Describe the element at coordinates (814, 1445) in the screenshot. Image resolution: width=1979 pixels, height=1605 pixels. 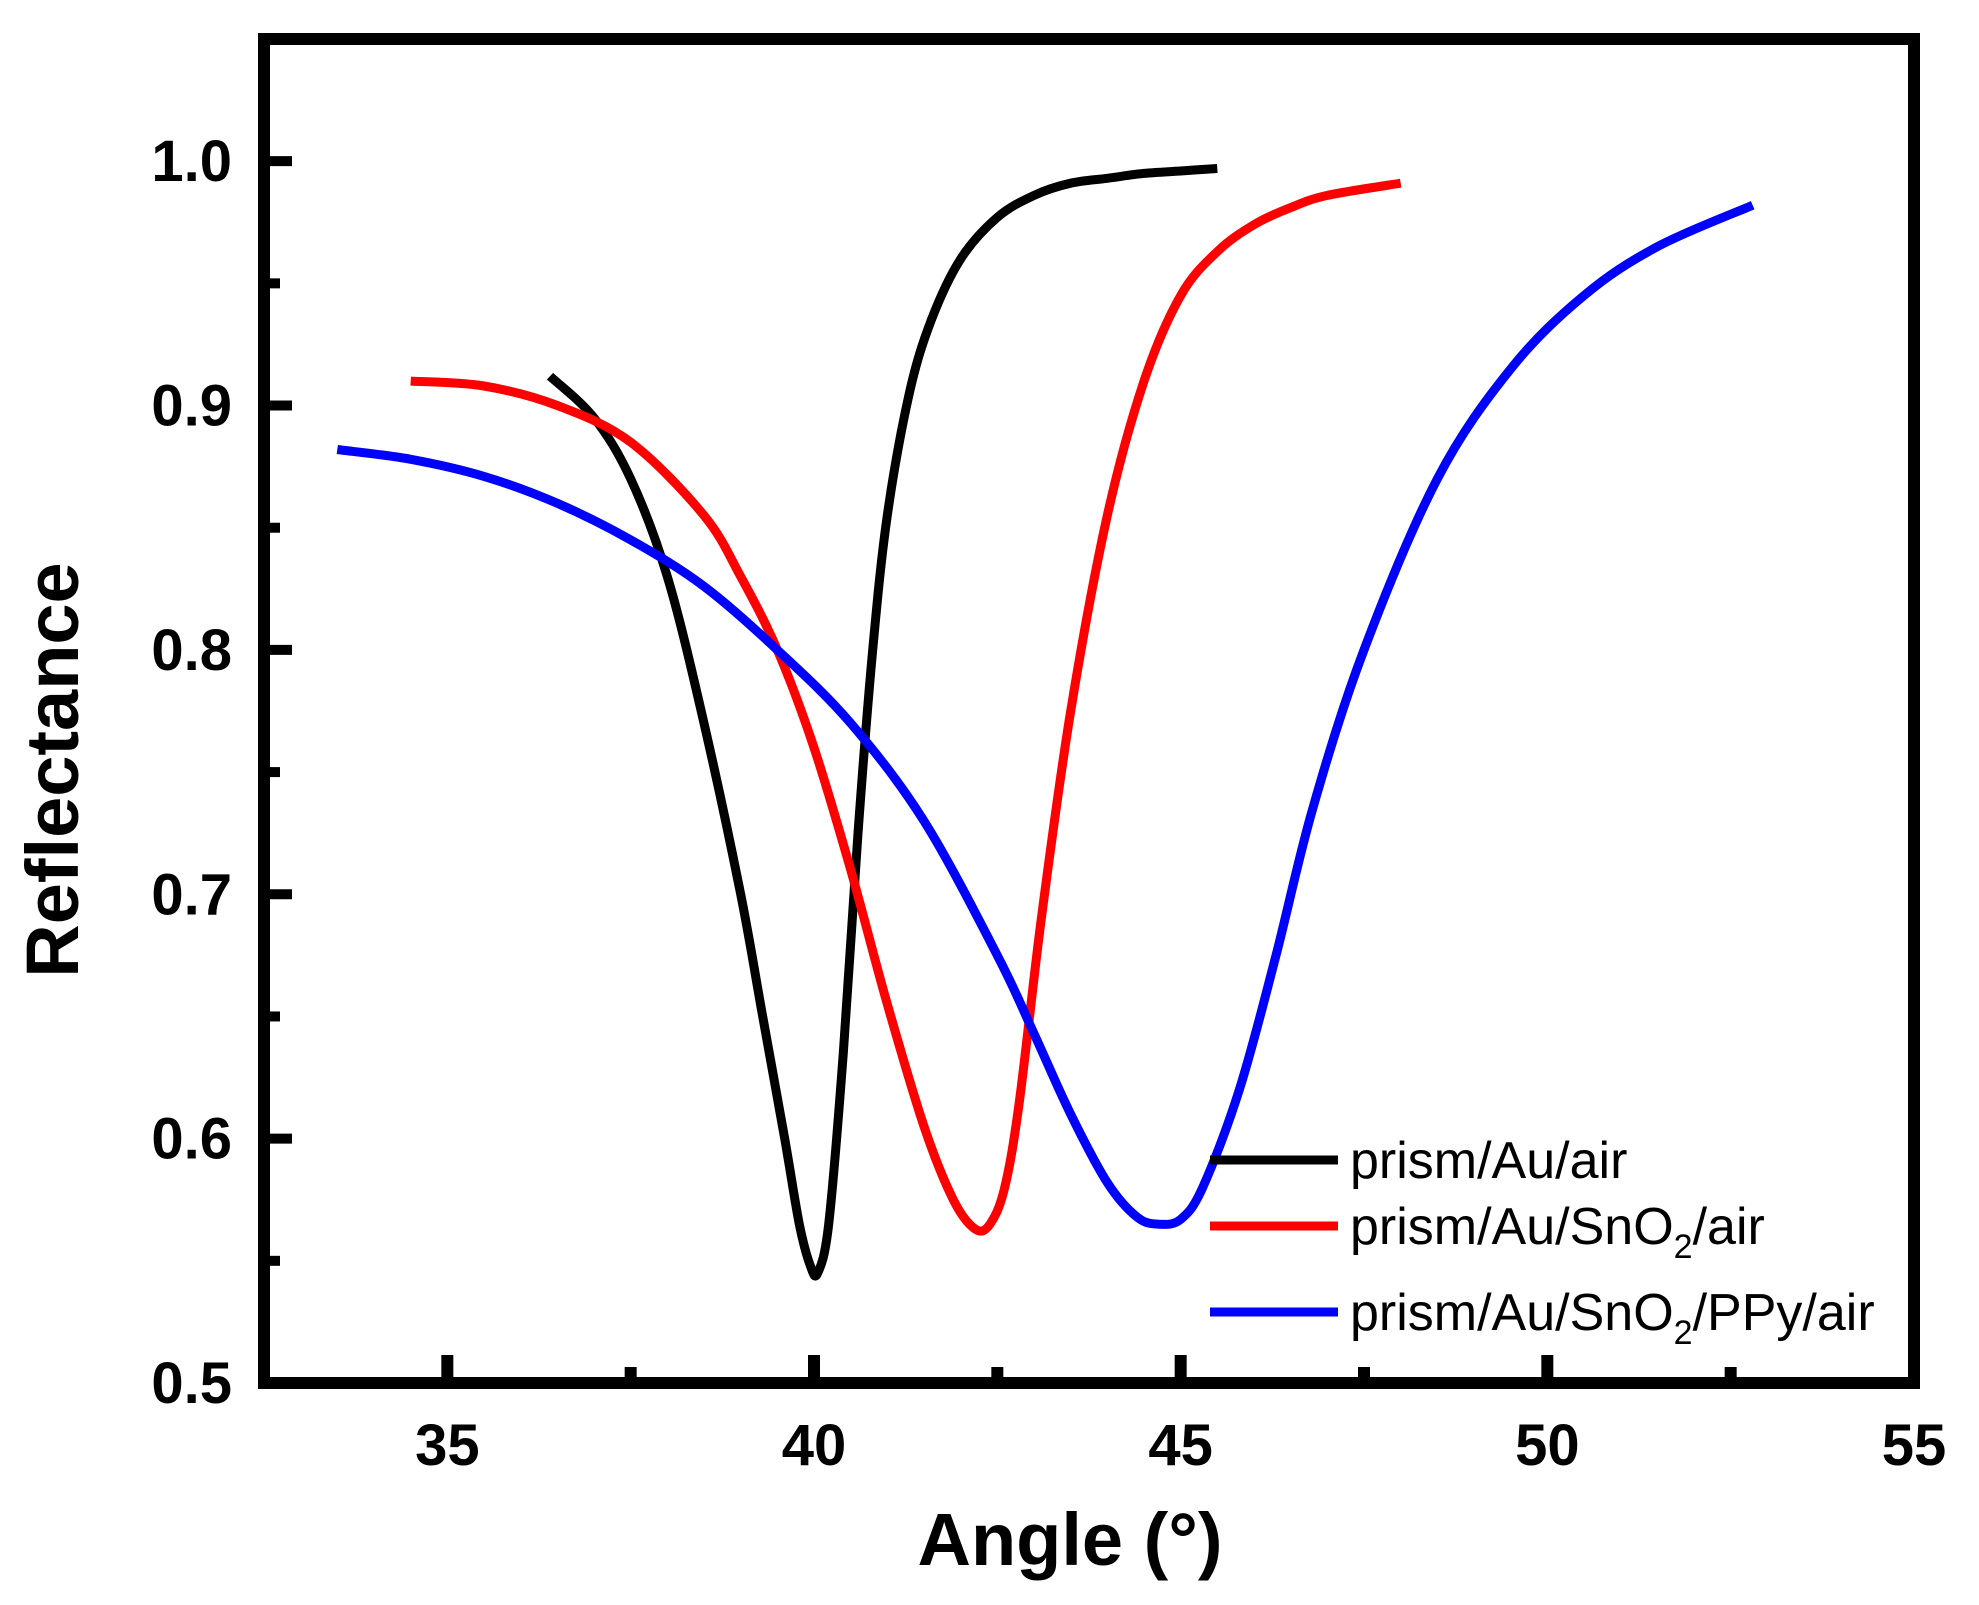
I see `x-tick-label: 40` at that location.